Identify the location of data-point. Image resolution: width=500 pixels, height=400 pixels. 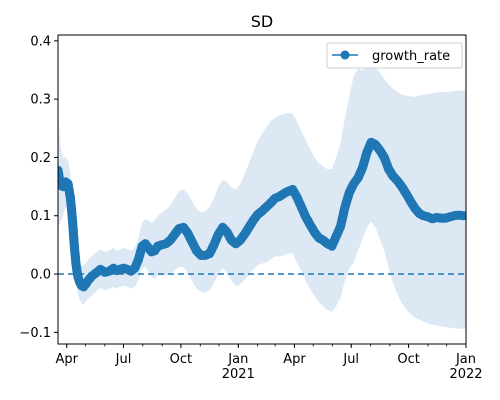
(463, 216).